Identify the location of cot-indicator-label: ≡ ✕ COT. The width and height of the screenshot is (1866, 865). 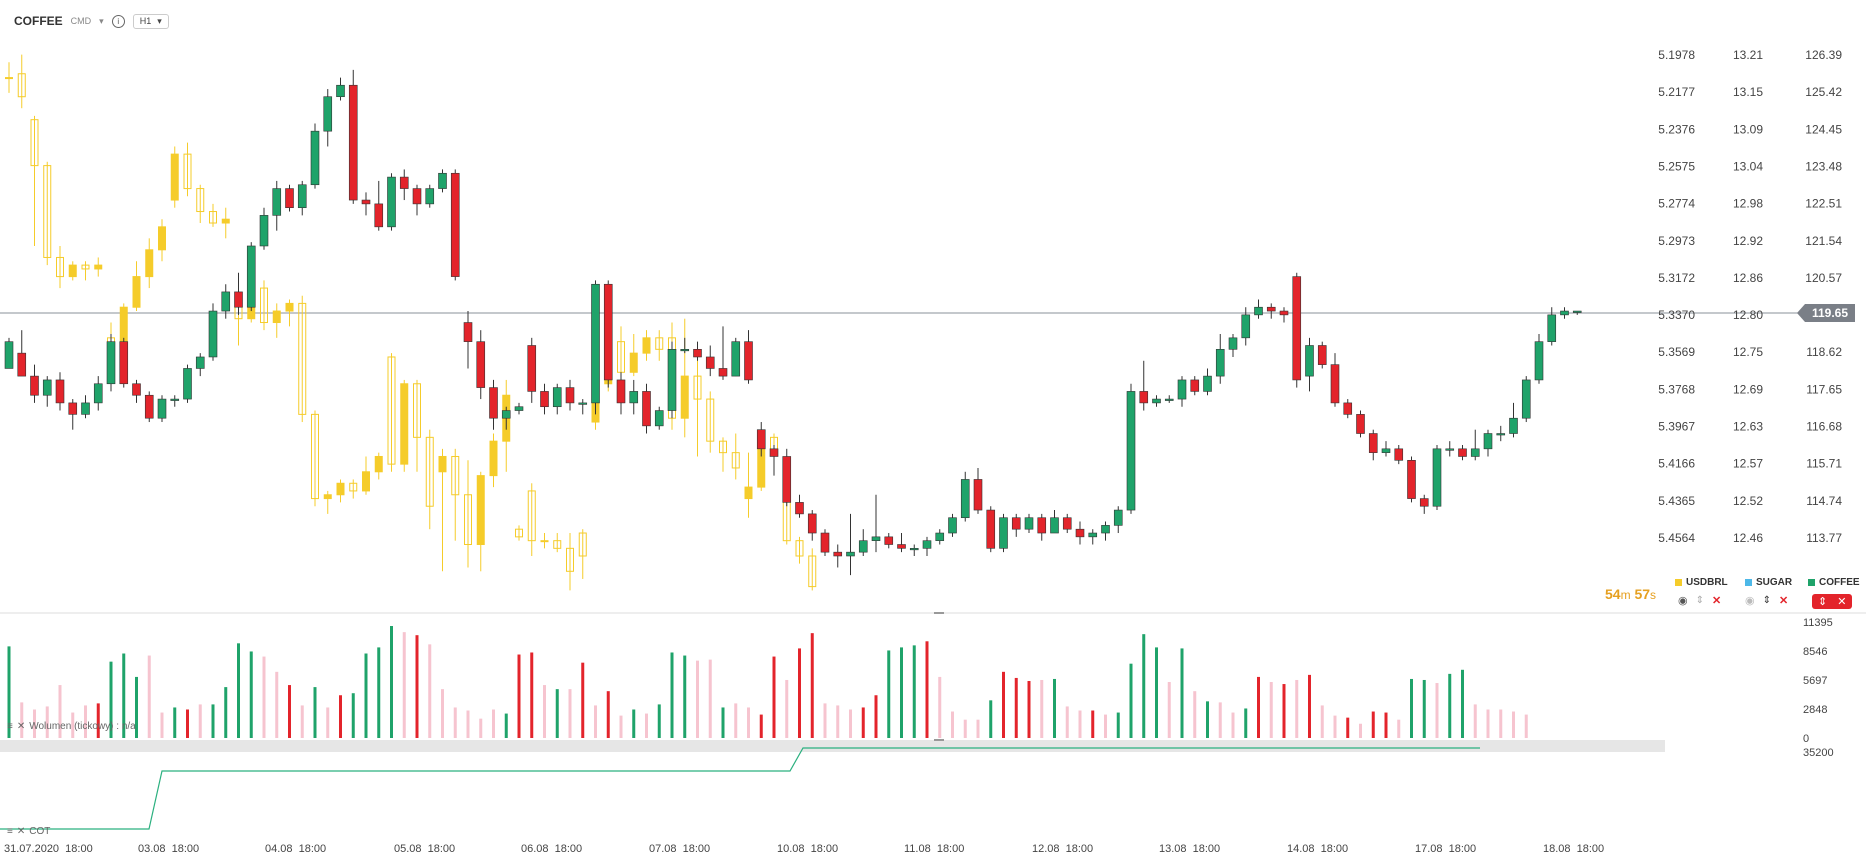
(28, 831).